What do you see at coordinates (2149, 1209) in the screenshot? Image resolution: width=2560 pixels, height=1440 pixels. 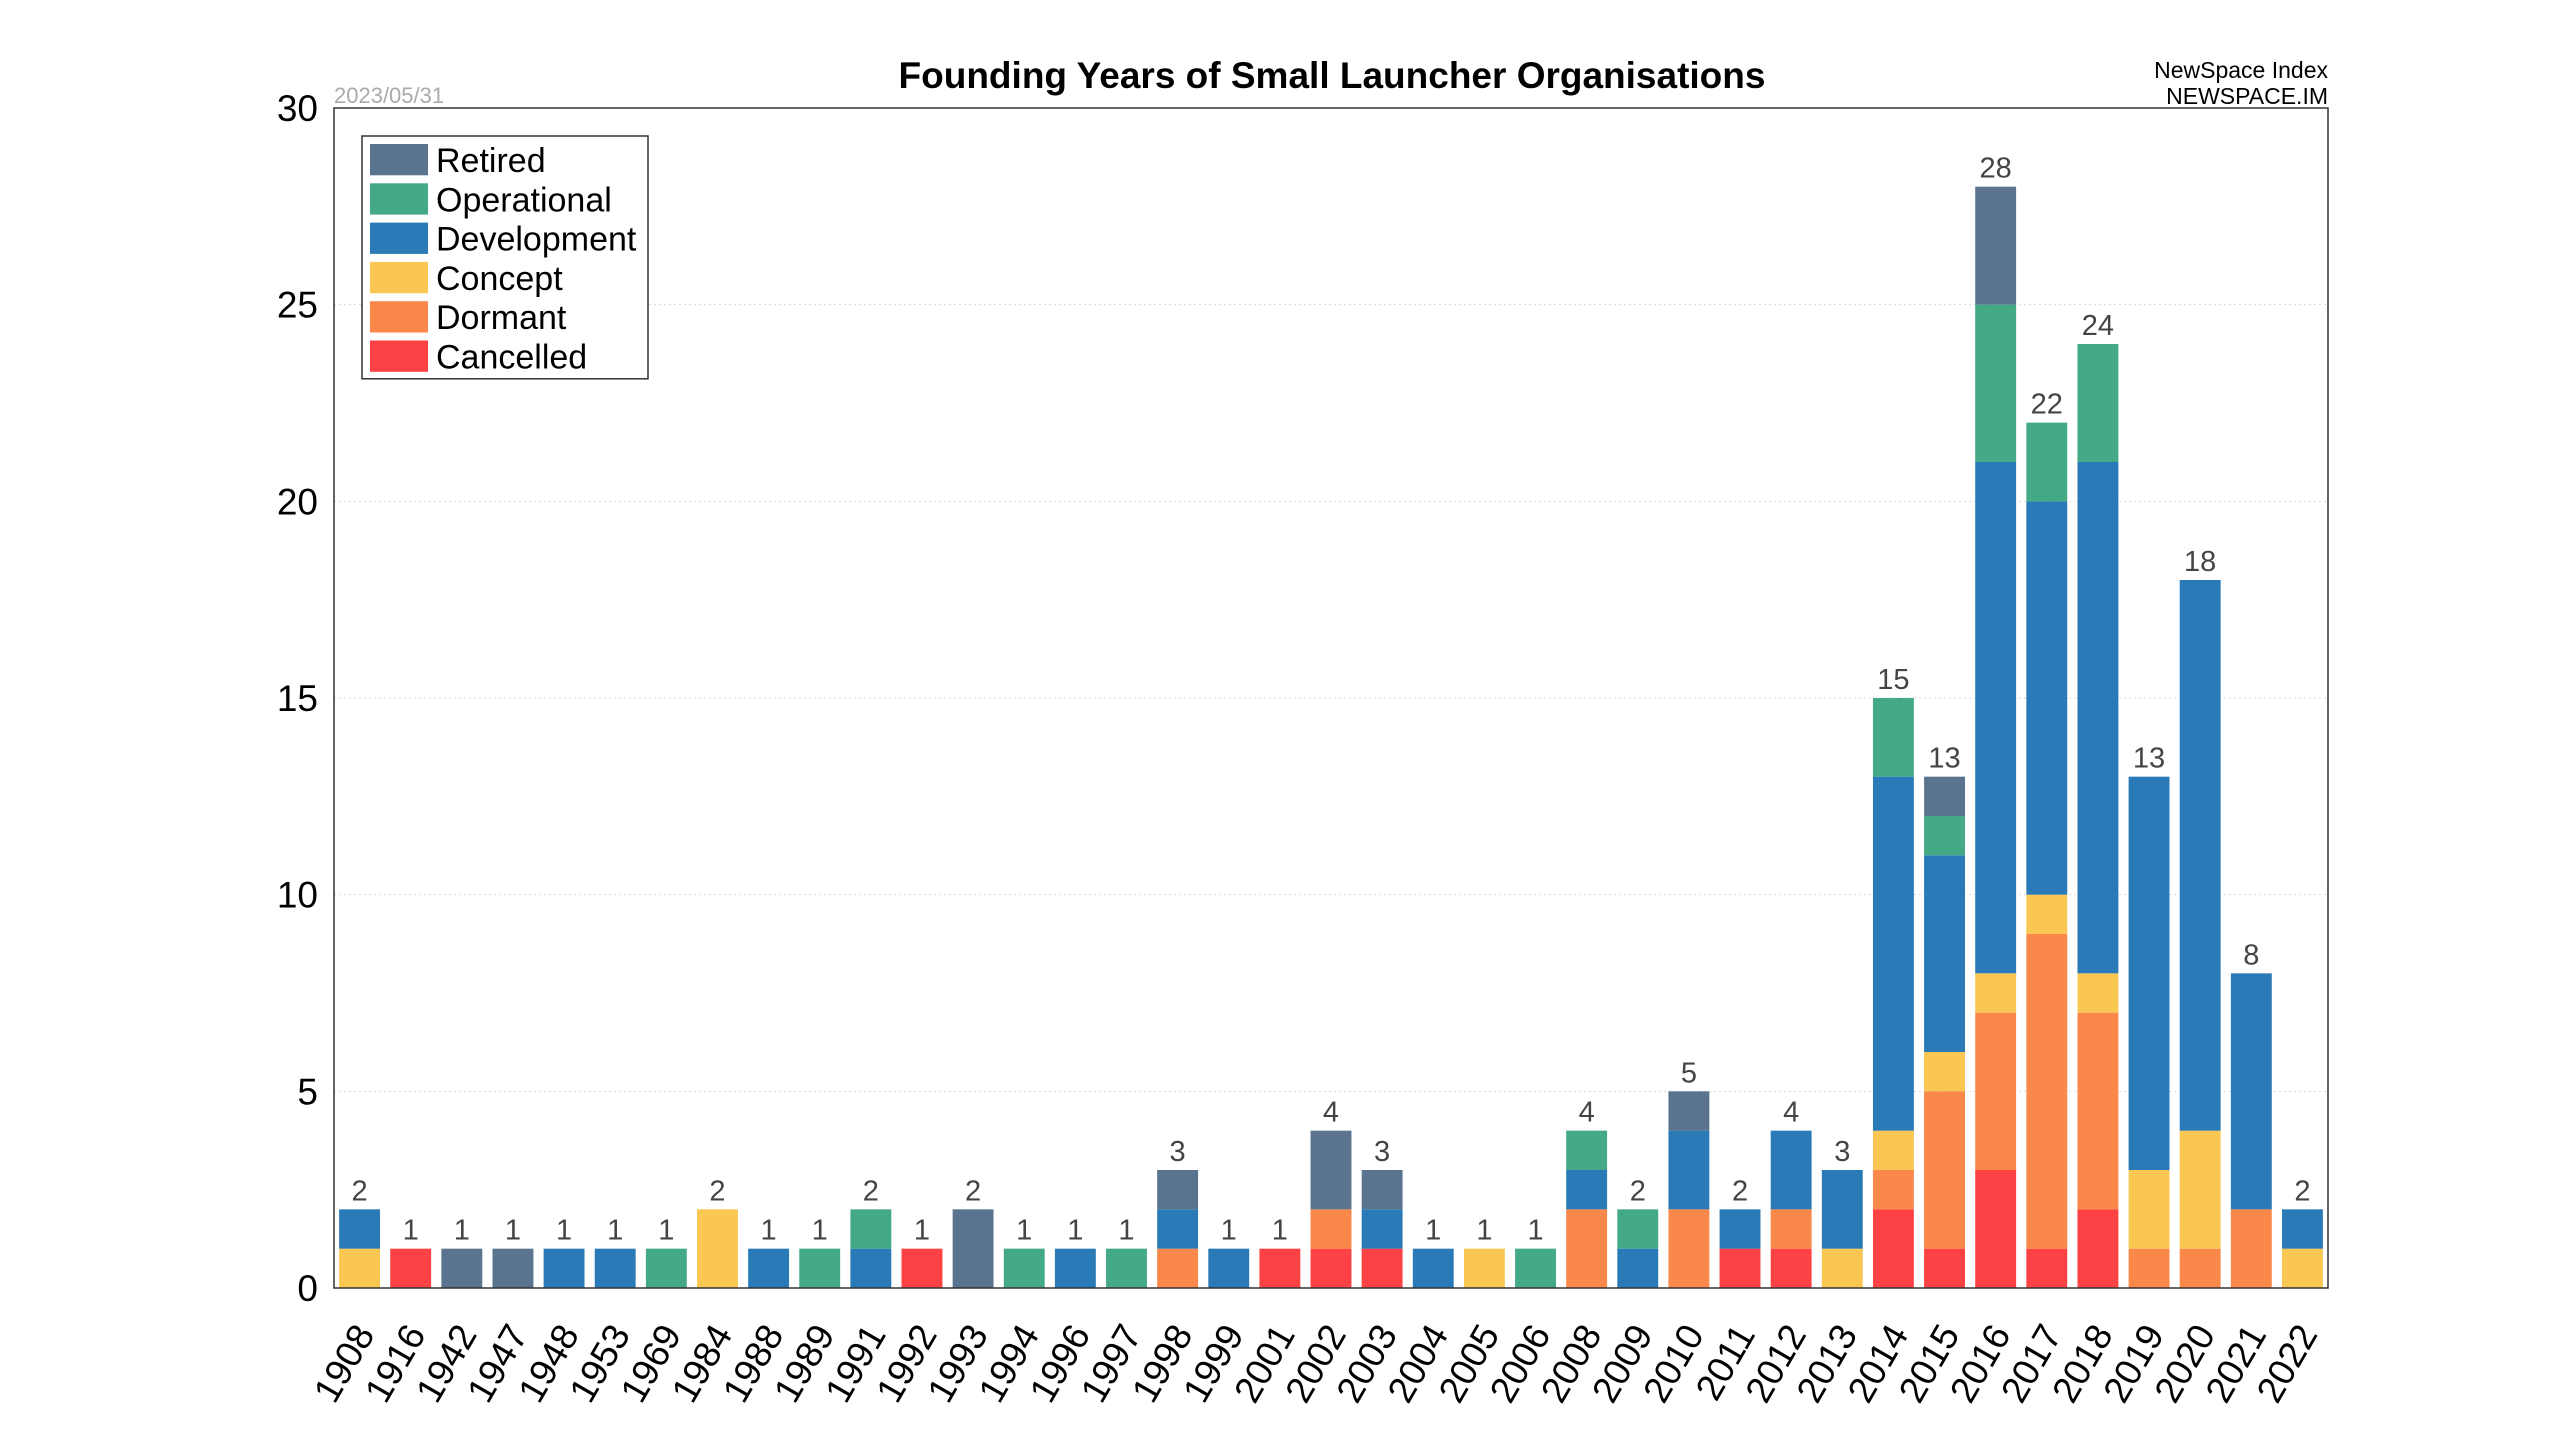 I see `bar-2019-concept` at bounding box center [2149, 1209].